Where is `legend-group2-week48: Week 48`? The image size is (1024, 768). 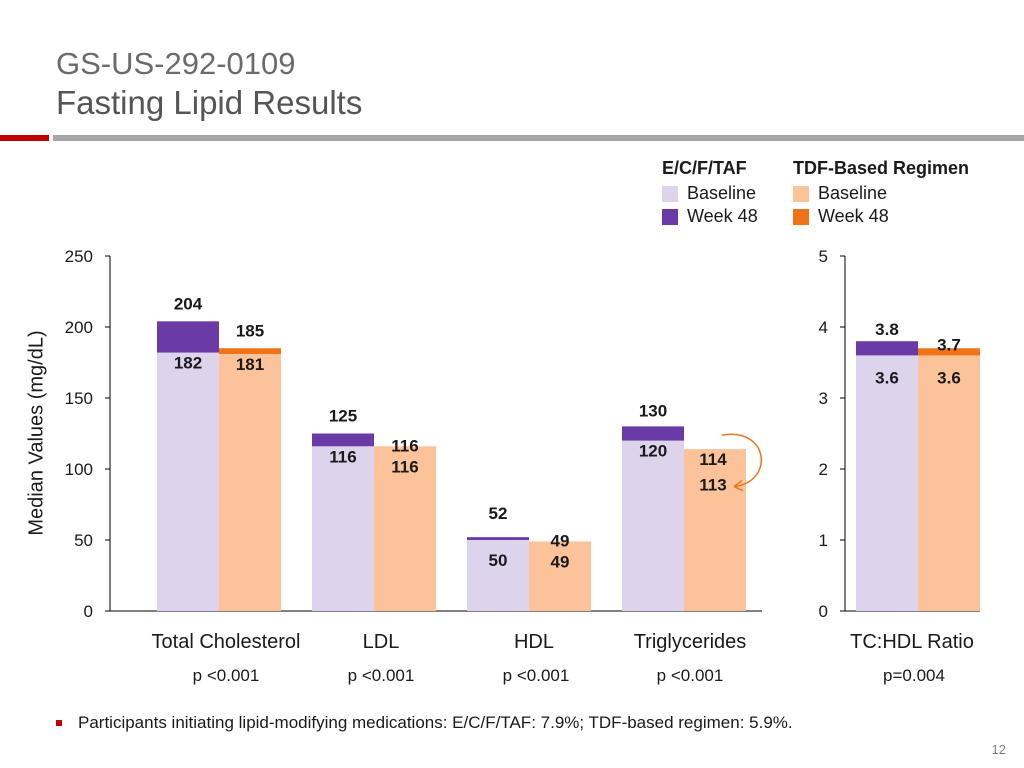
legend-group2-week48: Week 48 is located at coordinates (841, 216).